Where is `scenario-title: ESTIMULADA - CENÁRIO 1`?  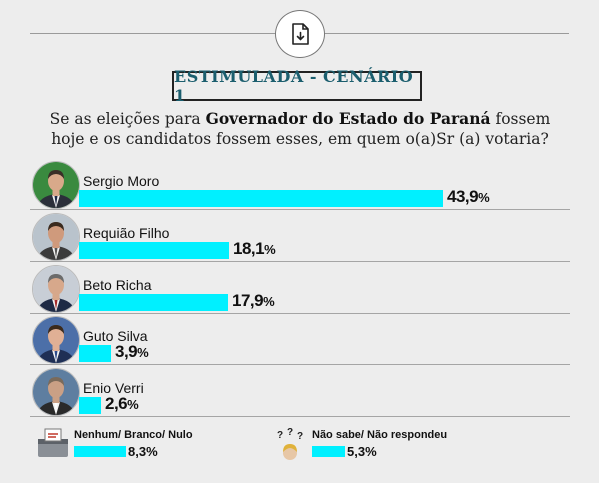
scenario-title: ESTIMULADA - CENÁRIO 1 is located at coordinates (297, 86).